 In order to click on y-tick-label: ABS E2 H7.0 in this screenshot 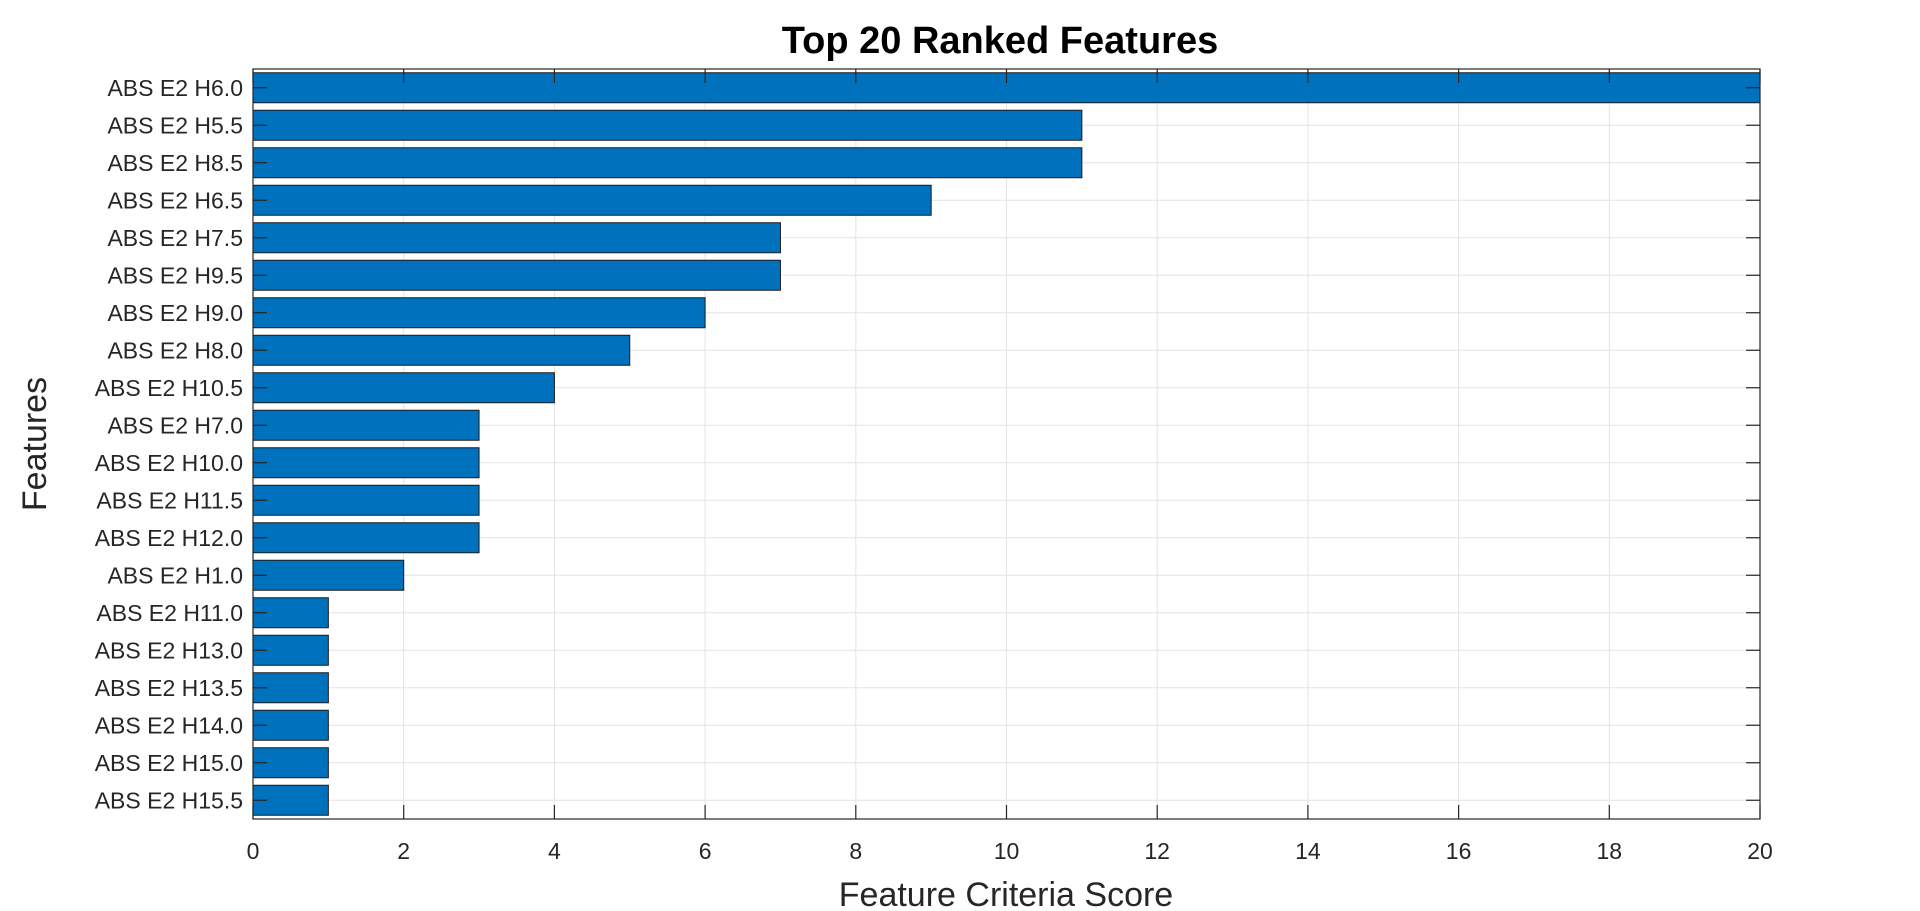, I will do `click(175, 425)`.